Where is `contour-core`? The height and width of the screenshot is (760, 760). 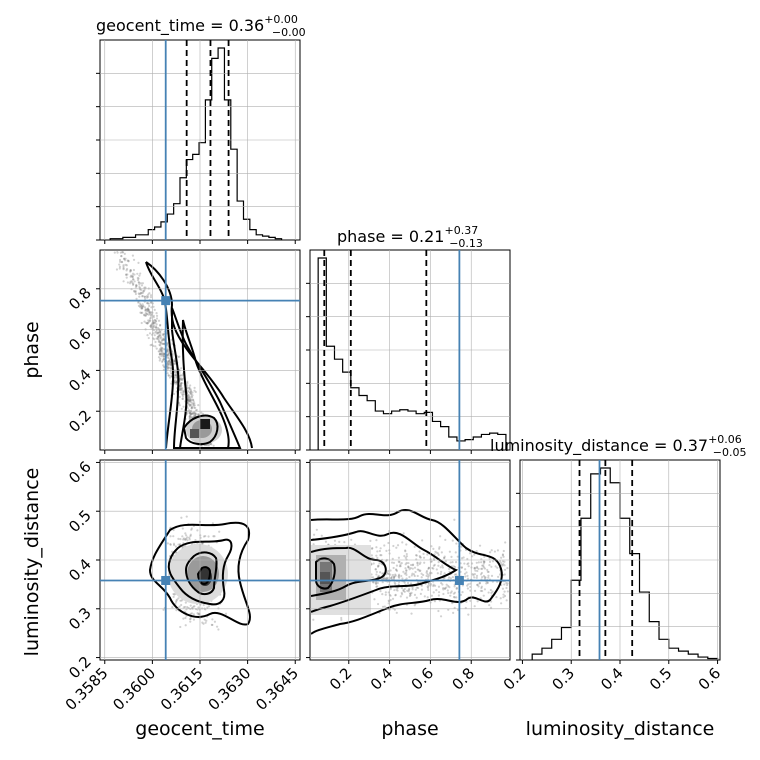 contour-core is located at coordinates (200, 430).